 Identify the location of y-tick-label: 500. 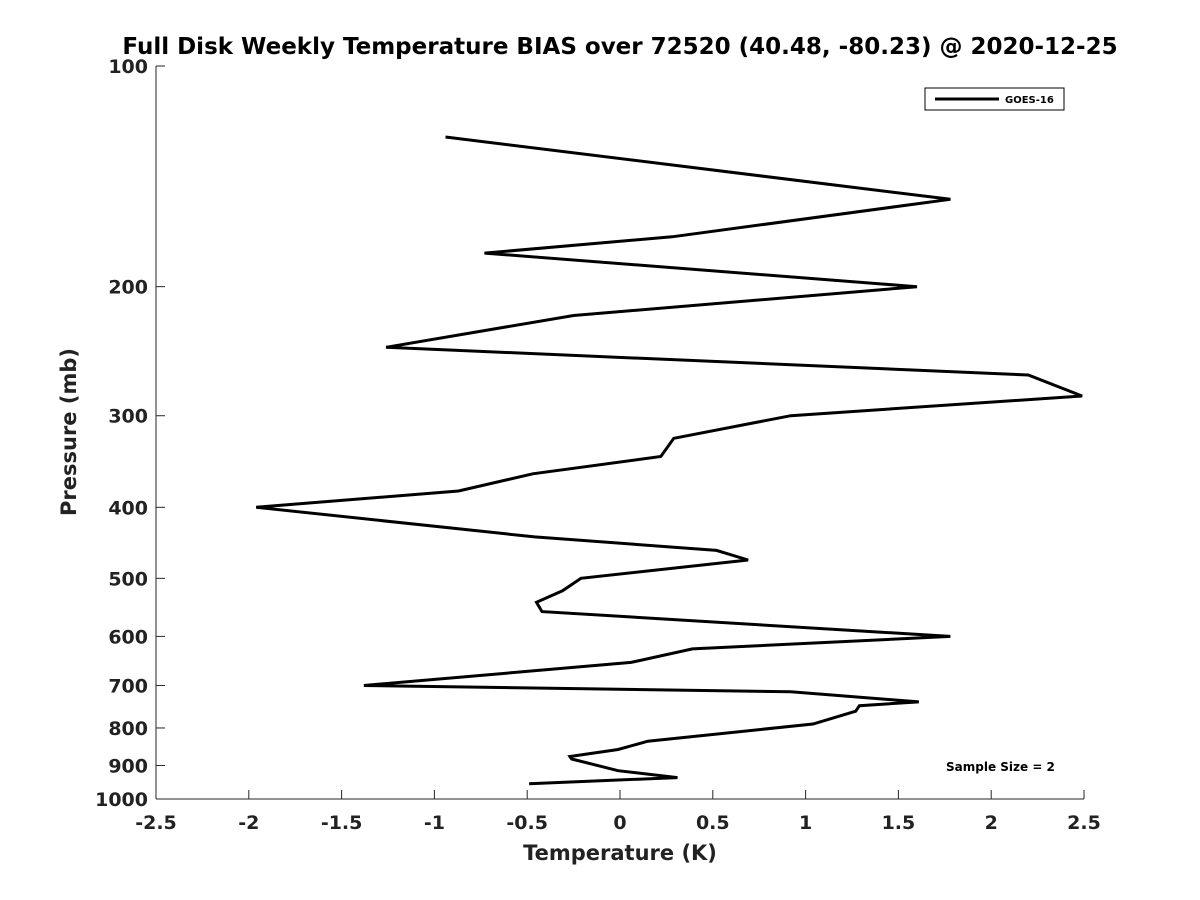
(128, 579).